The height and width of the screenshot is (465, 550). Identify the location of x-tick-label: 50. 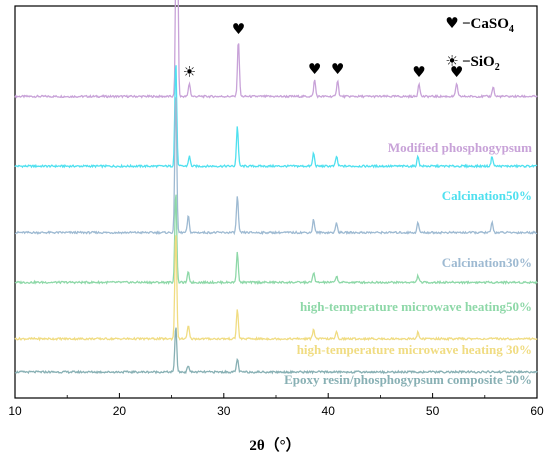
(433, 411).